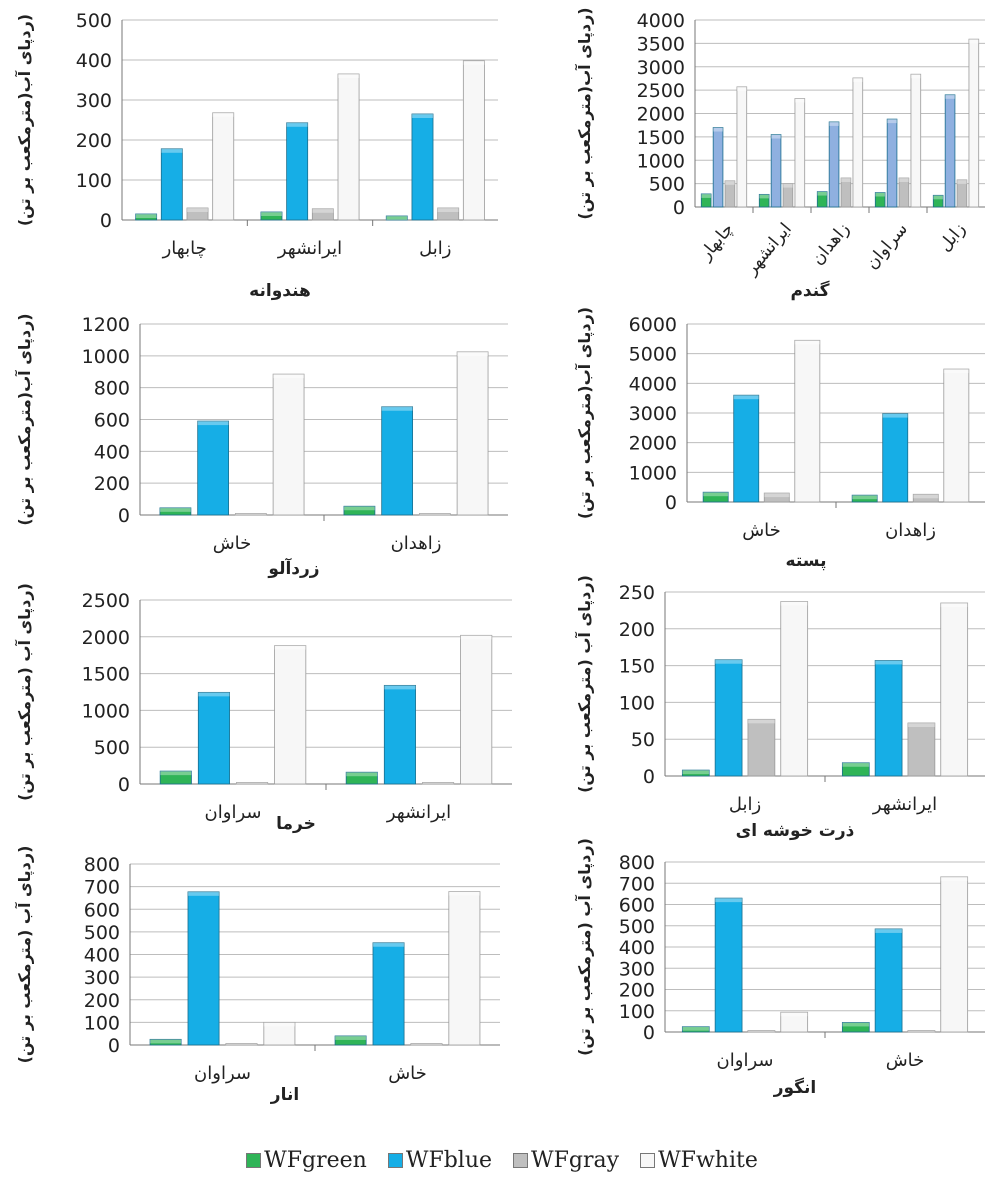 This screenshot has height=1184, width=1004. Describe the element at coordinates (94, 181) in the screenshot. I see `y-tick-label: 100` at that location.